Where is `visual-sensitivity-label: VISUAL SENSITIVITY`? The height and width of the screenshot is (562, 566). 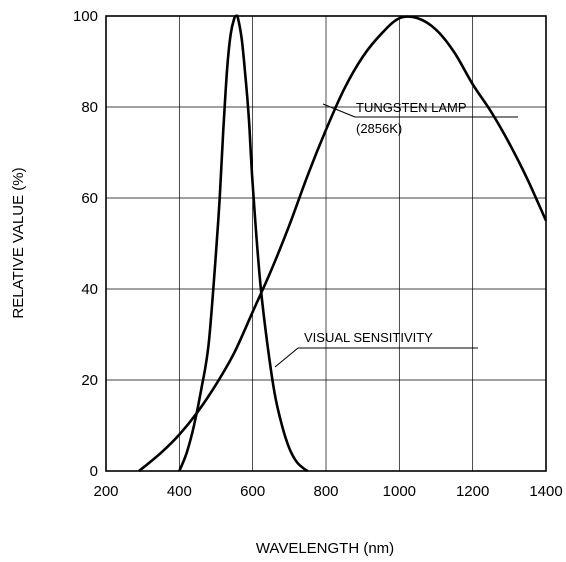
visual-sensitivity-label: VISUAL SENSITIVITY is located at coordinates (368, 337).